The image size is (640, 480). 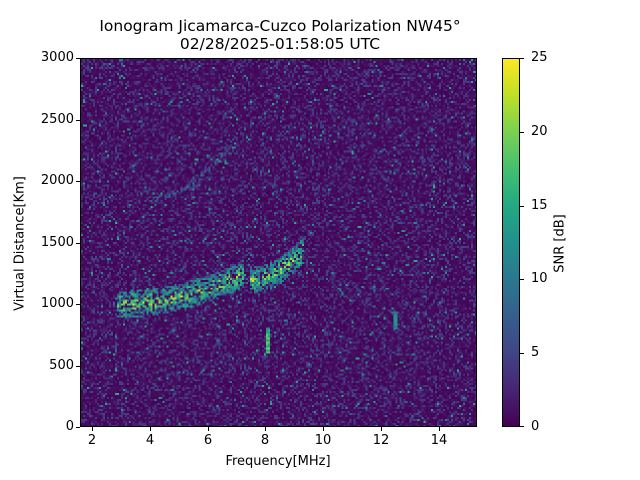 What do you see at coordinates (560, 243) in the screenshot?
I see `colorbar-label: SNR [dB]` at bounding box center [560, 243].